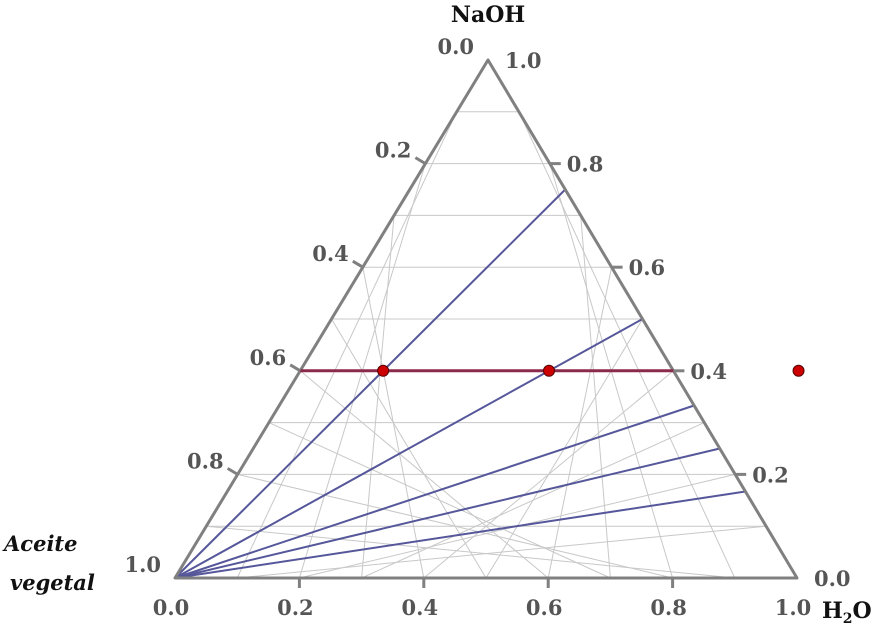 This screenshot has width=883, height=627. What do you see at coordinates (268, 357) in the screenshot?
I see `tick-label-left: 0.6` at bounding box center [268, 357].